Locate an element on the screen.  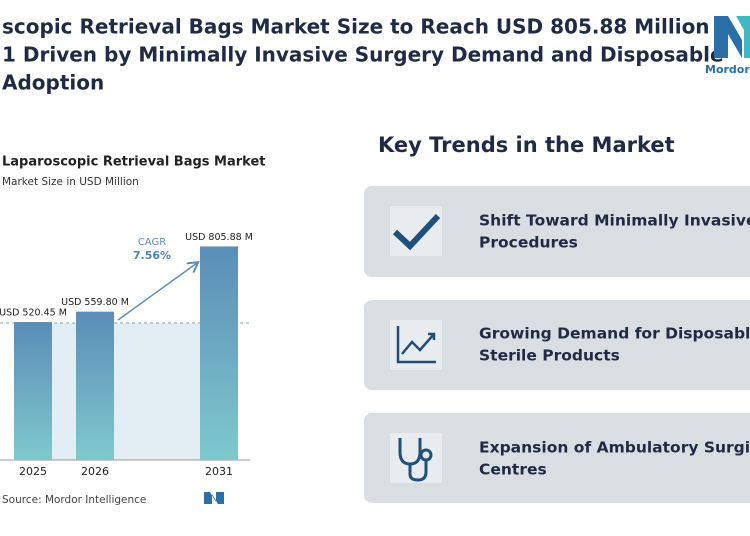
chart-icon is located at coordinates (416, 345).